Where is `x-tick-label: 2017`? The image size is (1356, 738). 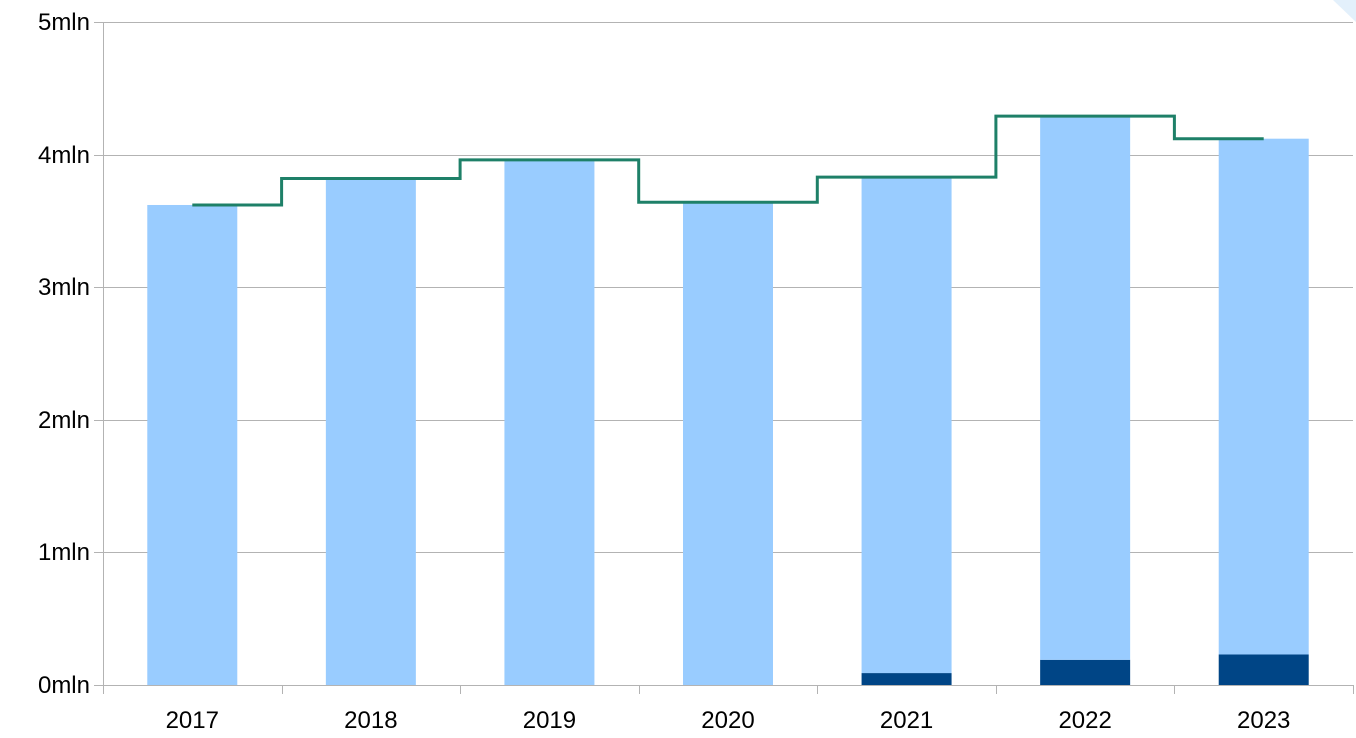 x-tick-label: 2017 is located at coordinates (192, 720).